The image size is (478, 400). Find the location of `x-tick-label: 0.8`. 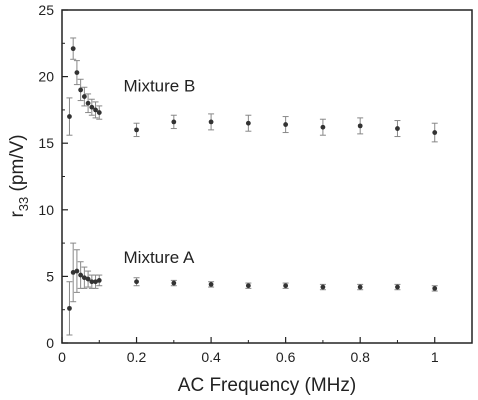

x-tick-label: 0.8 is located at coordinates (360, 357).